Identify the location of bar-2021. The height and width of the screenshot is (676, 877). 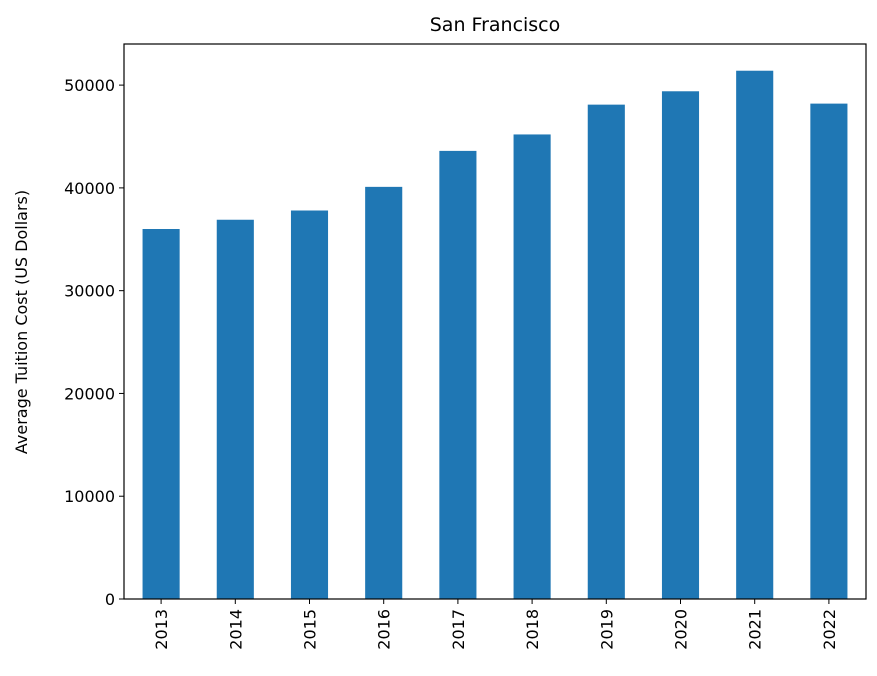
(755, 334).